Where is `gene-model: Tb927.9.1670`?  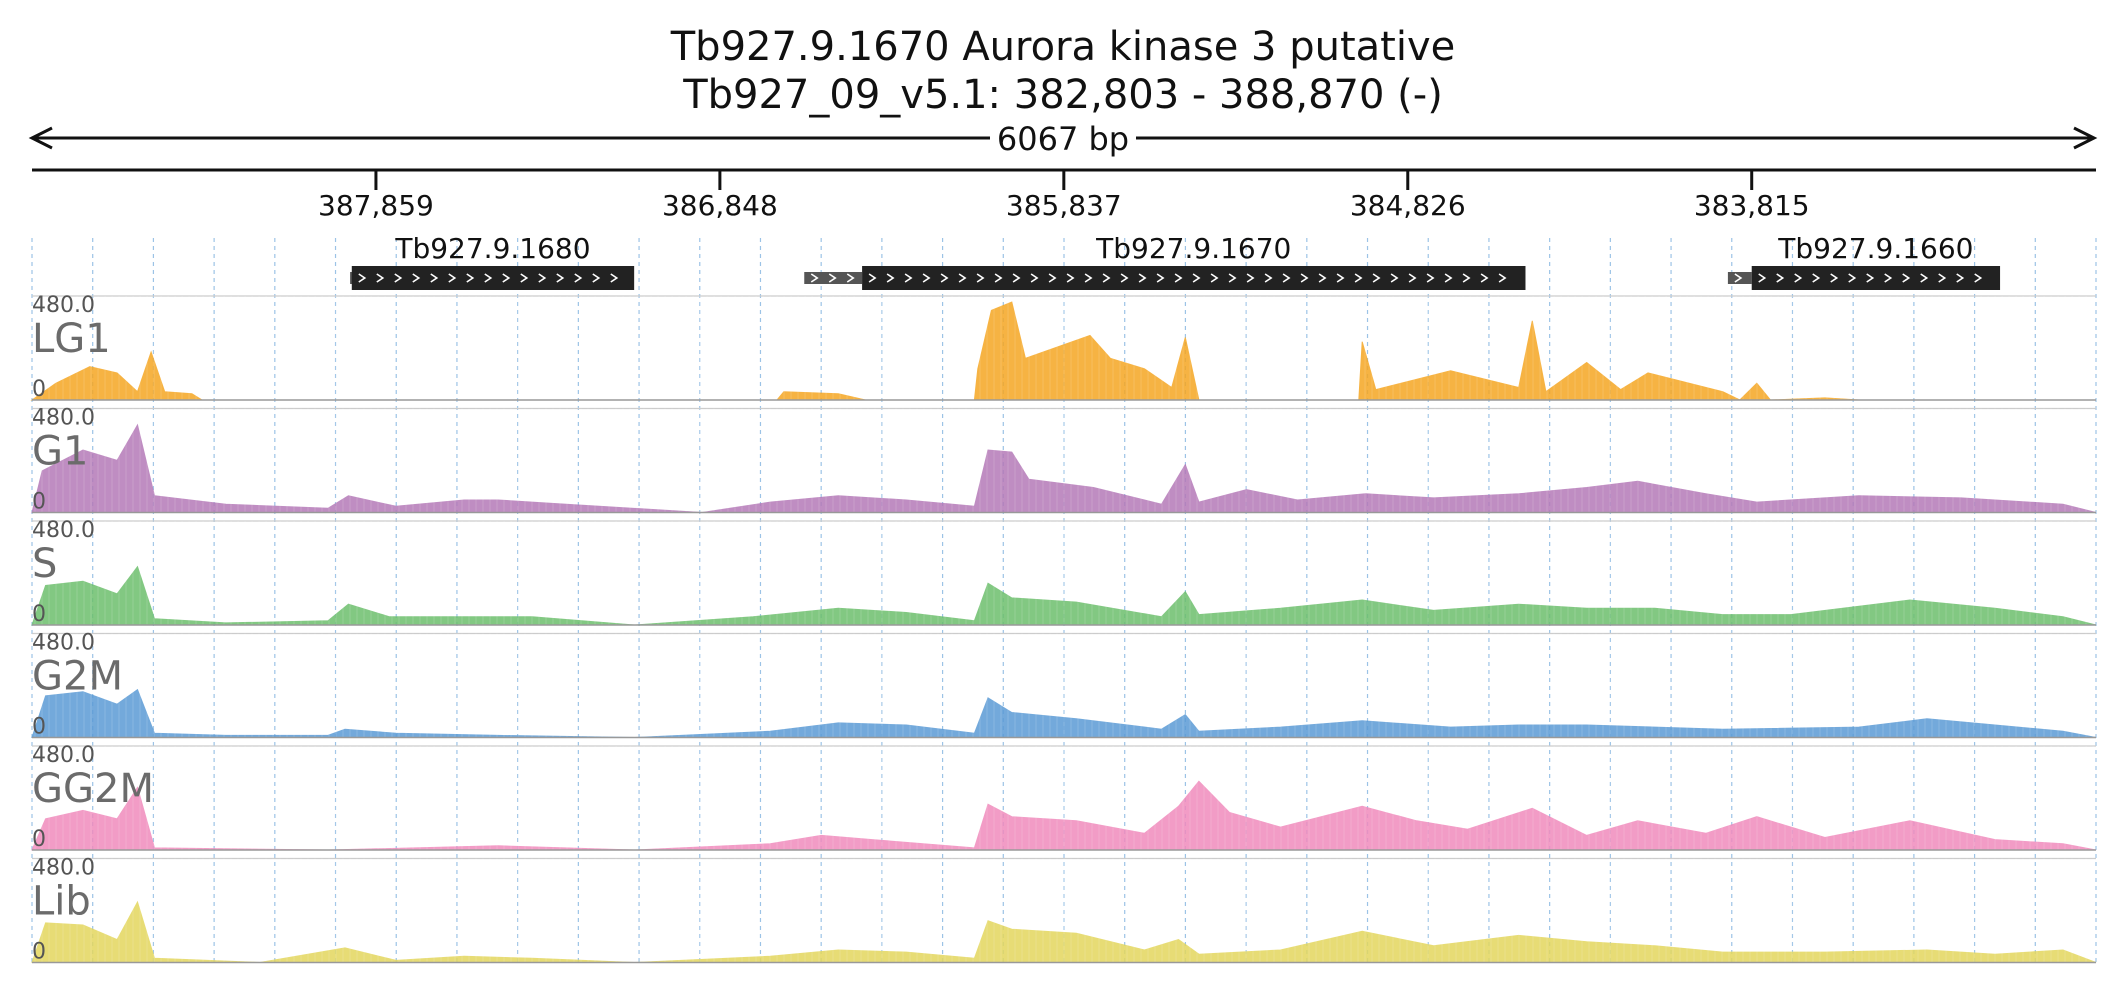 gene-model: Tb927.9.1670 is located at coordinates (1165, 261).